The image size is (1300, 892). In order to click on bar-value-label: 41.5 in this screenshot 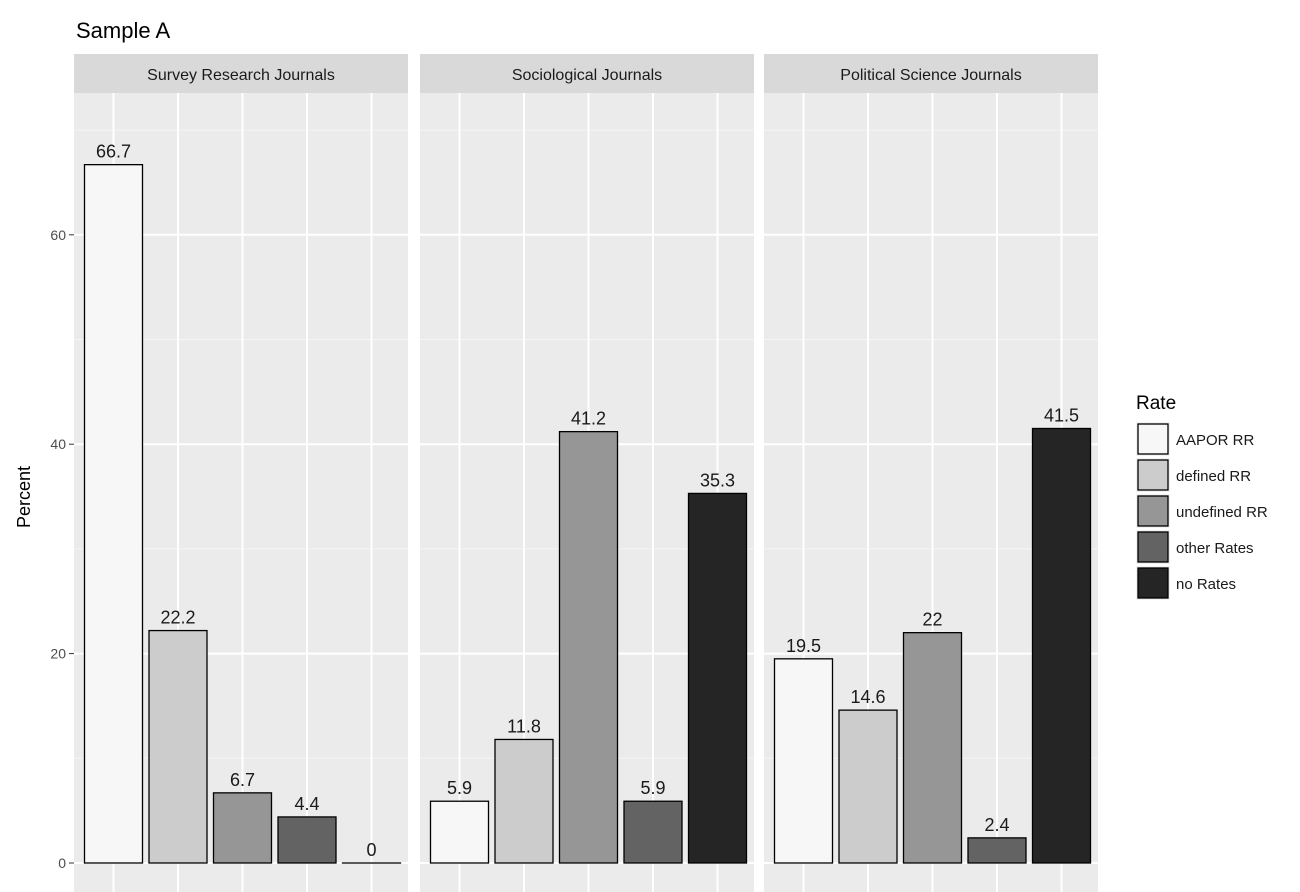, I will do `click(1061, 415)`.